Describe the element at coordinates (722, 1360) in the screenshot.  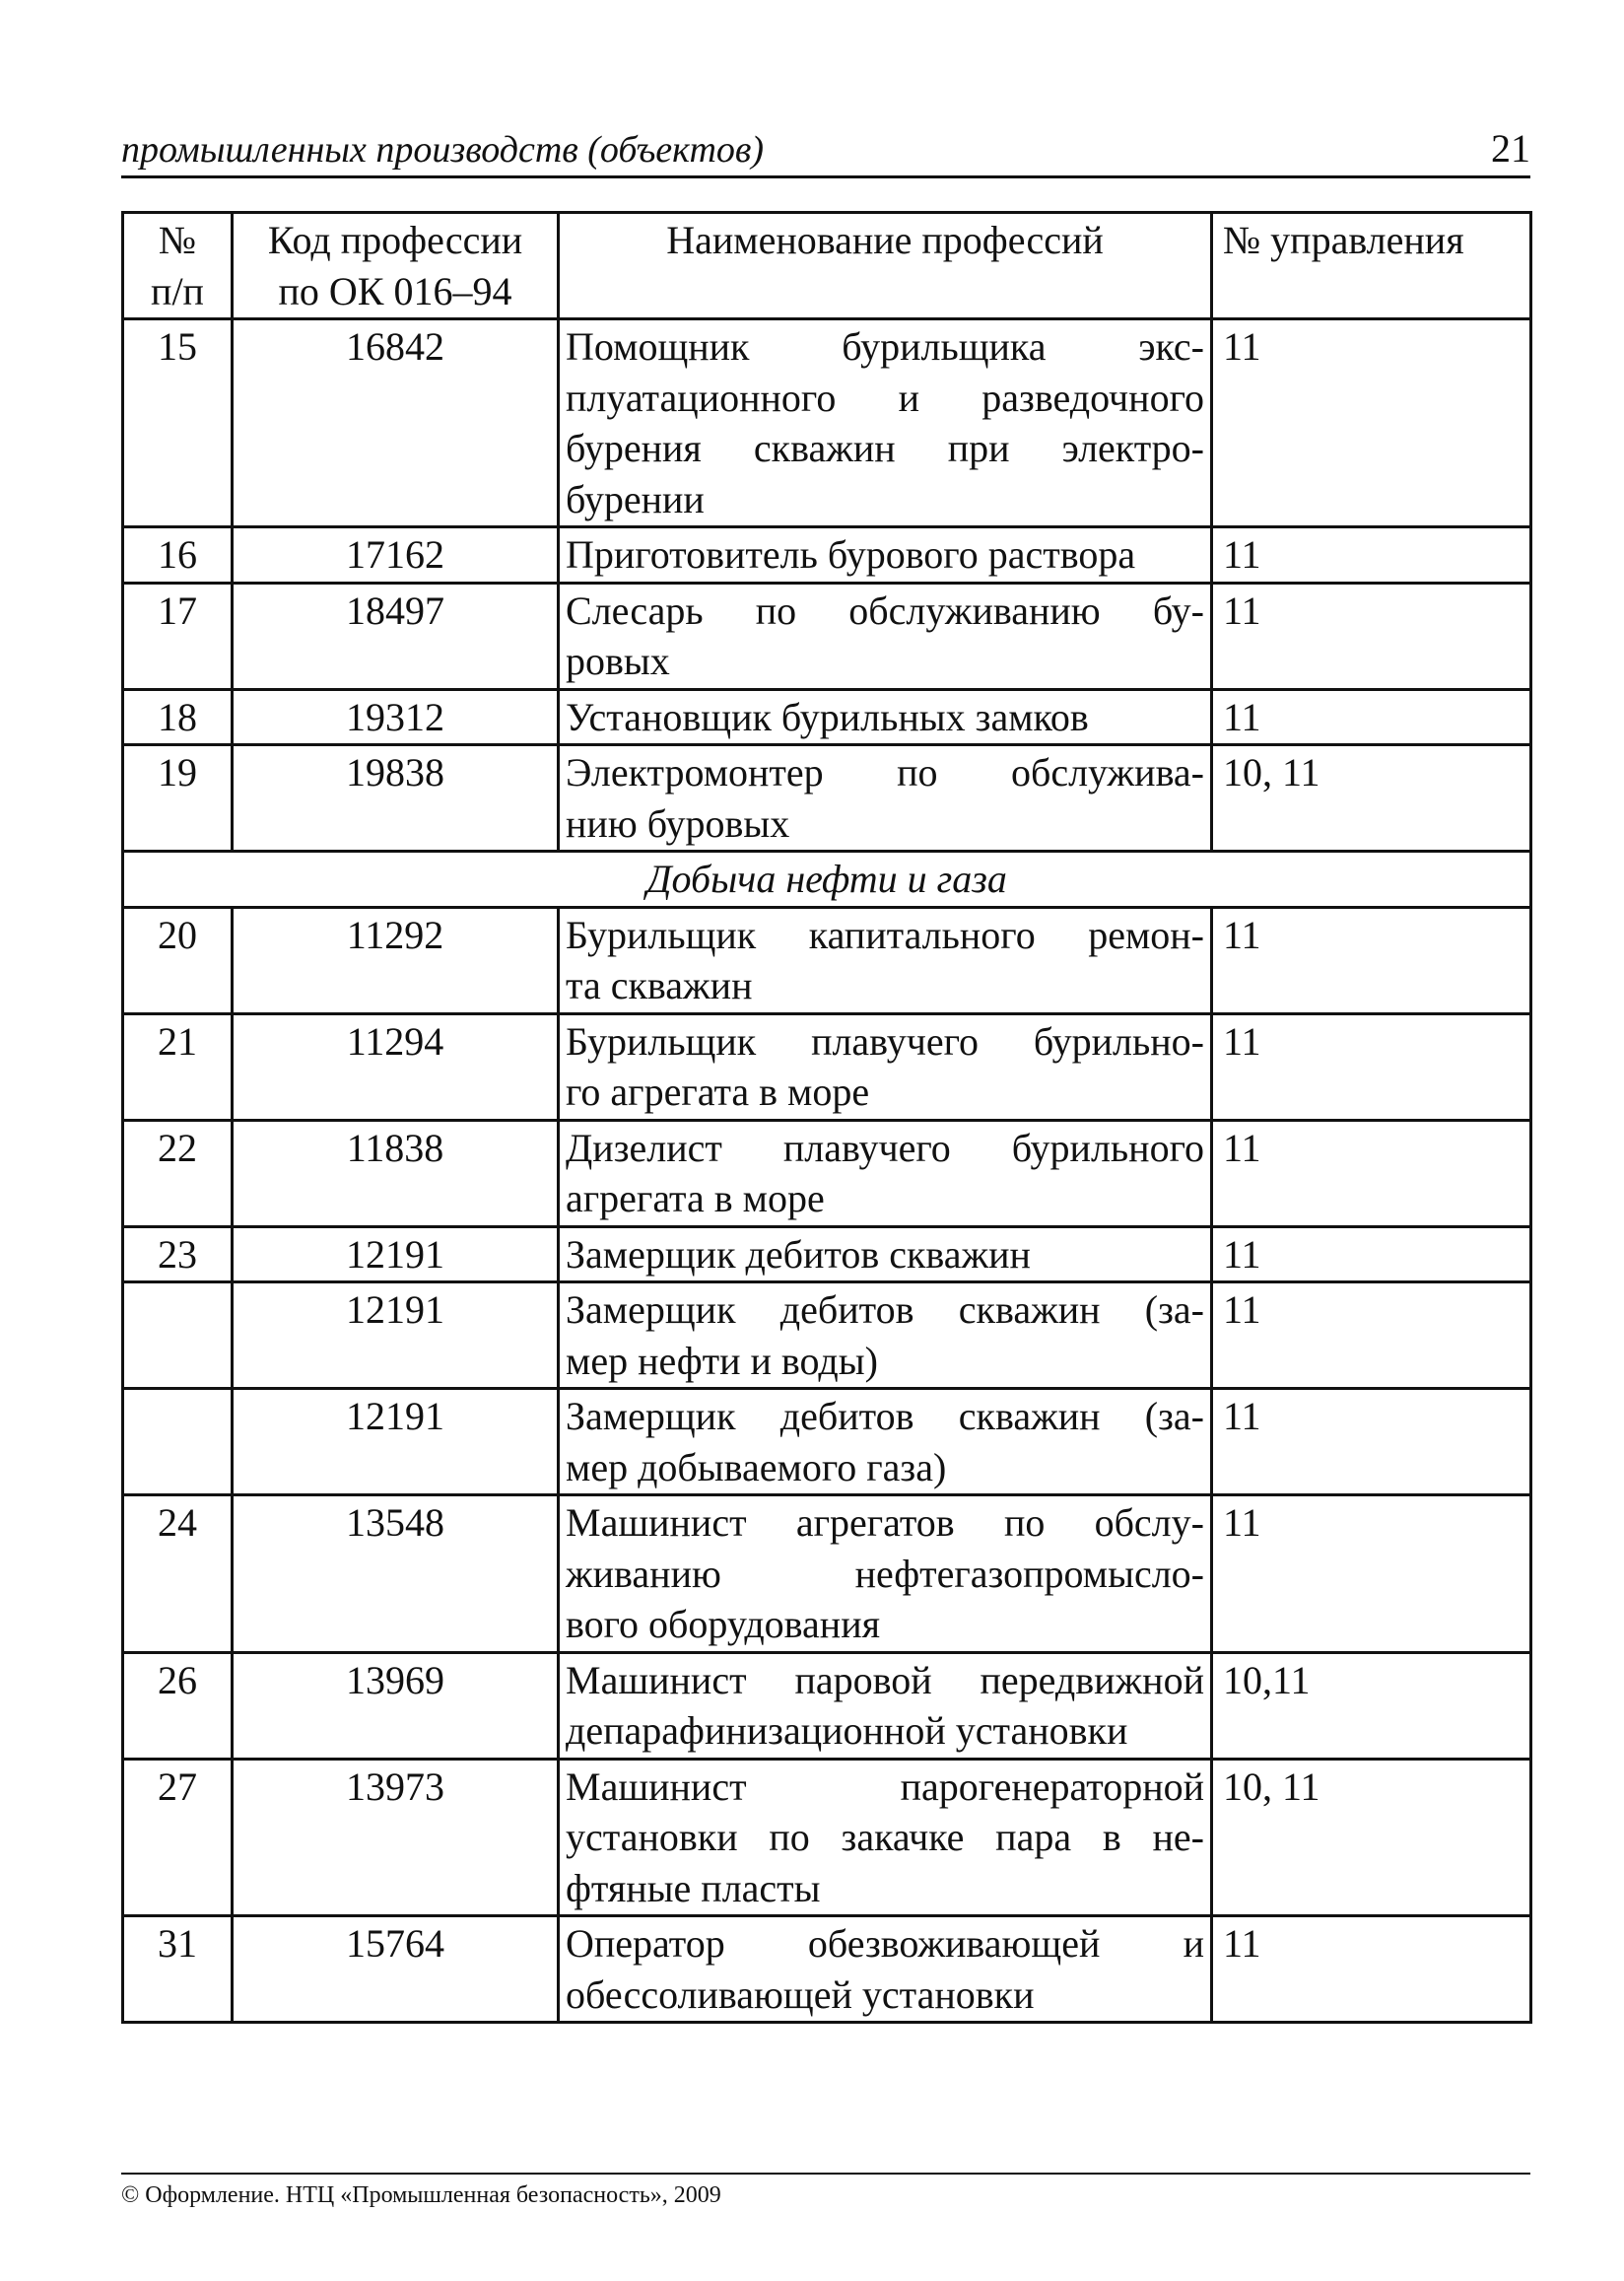
I see `name-line: мер нефти и воды)` at that location.